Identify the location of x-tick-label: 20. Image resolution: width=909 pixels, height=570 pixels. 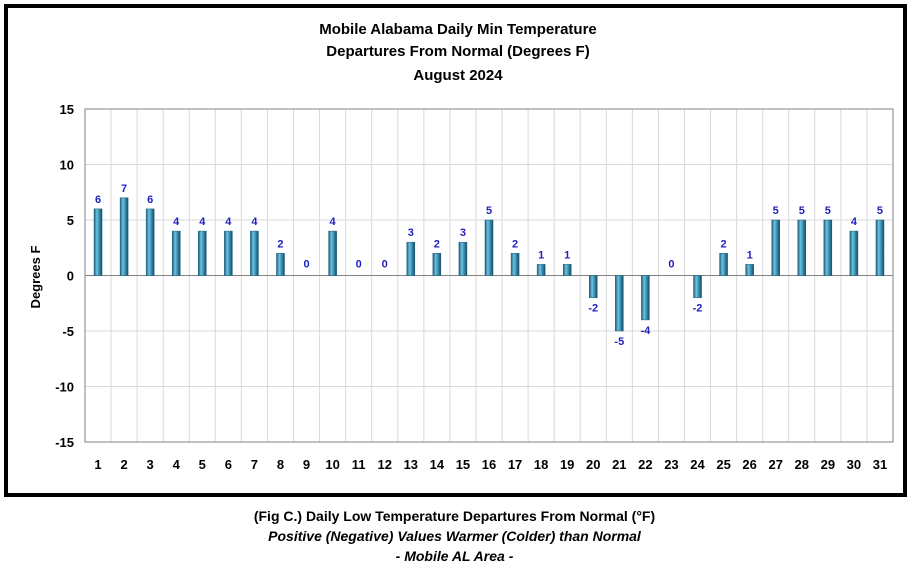
(593, 464).